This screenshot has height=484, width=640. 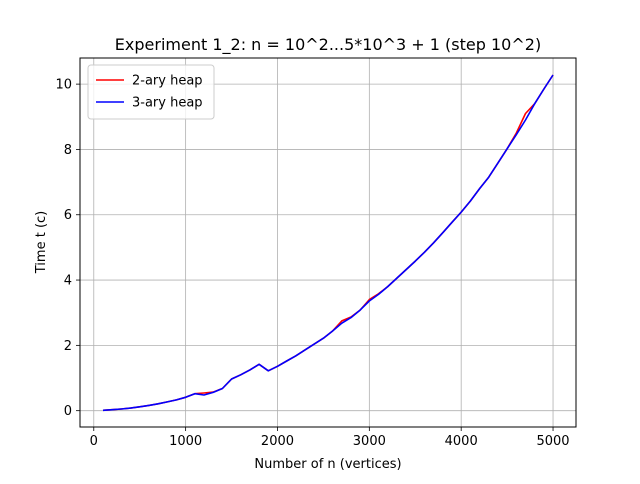 What do you see at coordinates (68, 215) in the screenshot?
I see `y-tick-label: 6` at bounding box center [68, 215].